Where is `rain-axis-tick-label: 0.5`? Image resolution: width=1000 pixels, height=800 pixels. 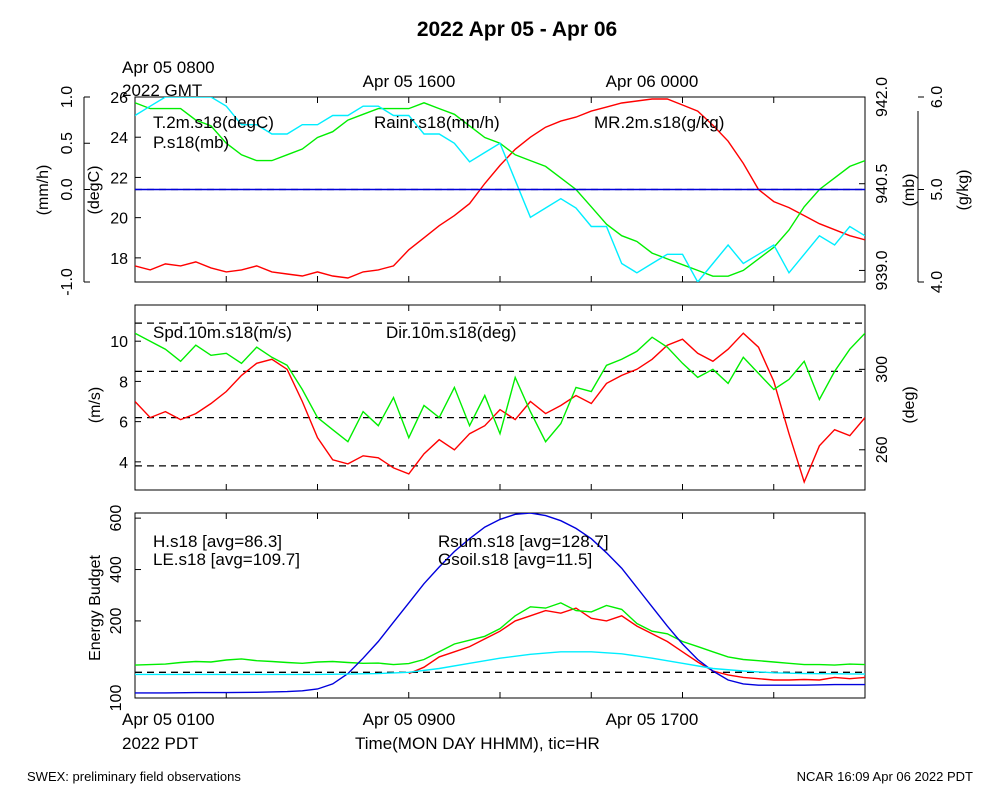
rain-axis-tick-label: 0.5 is located at coordinates (67, 143).